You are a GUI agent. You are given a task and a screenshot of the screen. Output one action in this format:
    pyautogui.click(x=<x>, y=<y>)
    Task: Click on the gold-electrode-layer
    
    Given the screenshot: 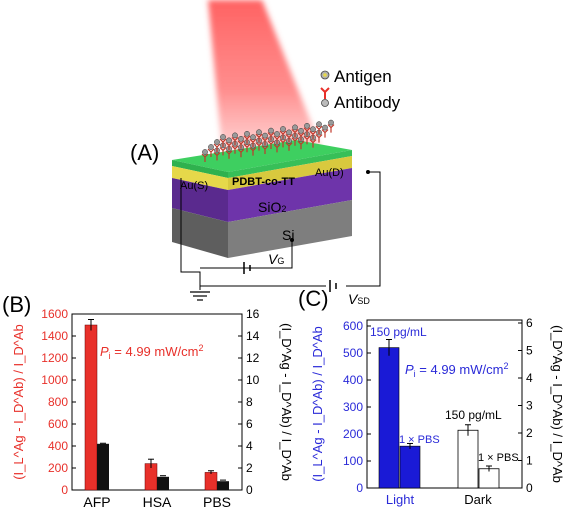 What is the action you would take?
    pyautogui.click(x=200, y=178)
    